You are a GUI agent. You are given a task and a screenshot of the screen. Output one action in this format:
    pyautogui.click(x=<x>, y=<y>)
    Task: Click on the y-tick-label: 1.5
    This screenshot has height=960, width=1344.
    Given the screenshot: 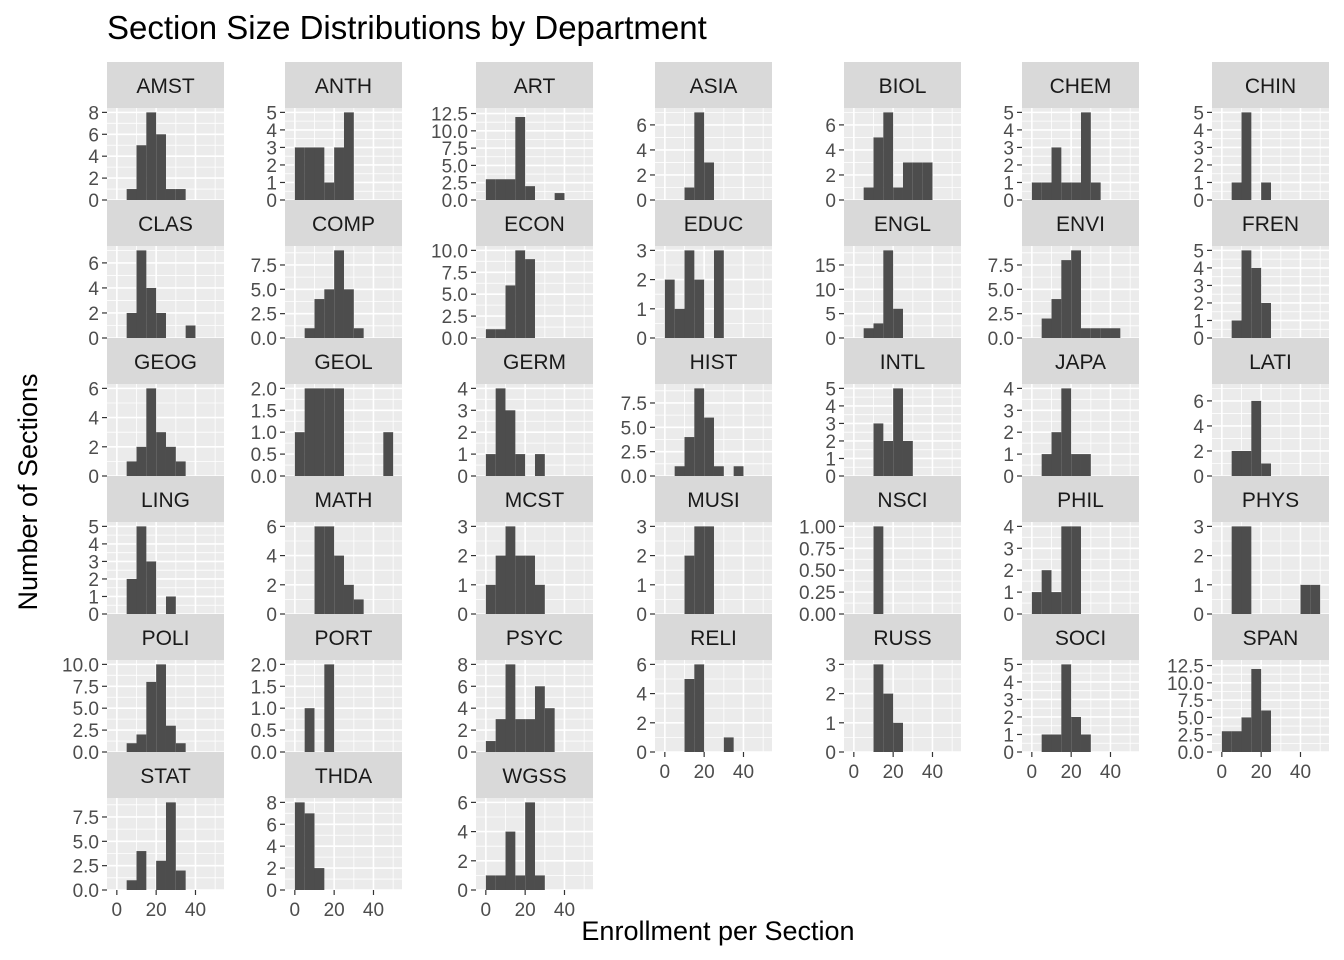 What is the action you would take?
    pyautogui.click(x=264, y=411)
    